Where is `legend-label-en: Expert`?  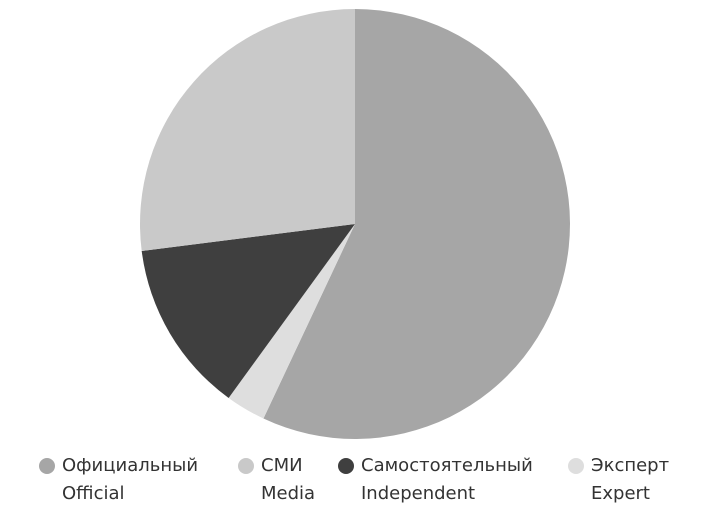
legend-label-en: Expert is located at coordinates (620, 493).